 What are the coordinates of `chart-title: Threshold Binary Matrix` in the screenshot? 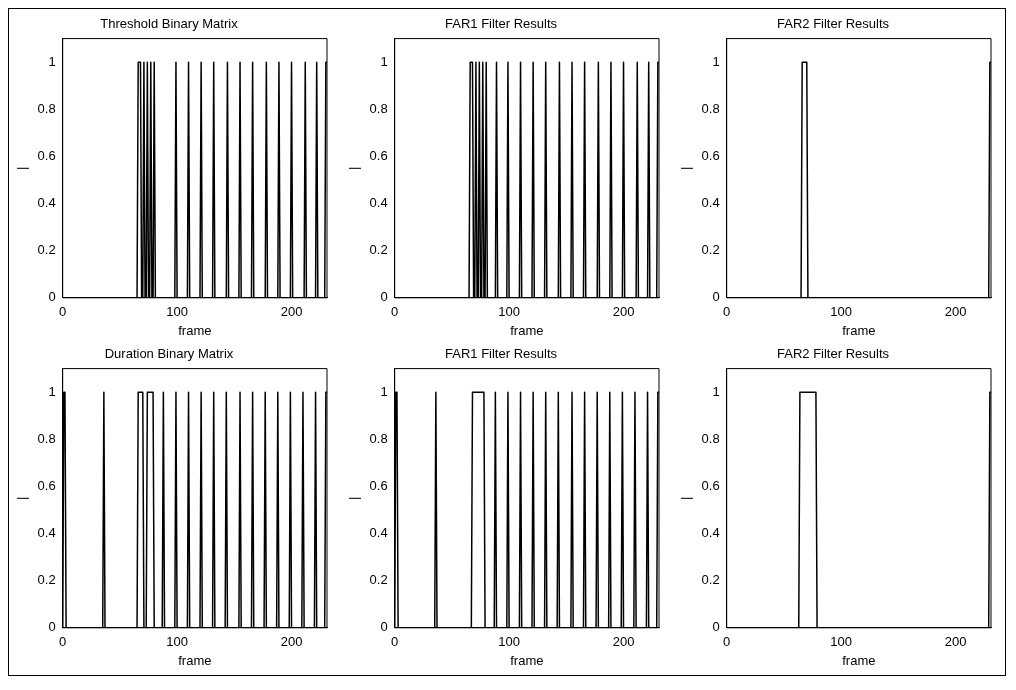 It's located at (169, 24).